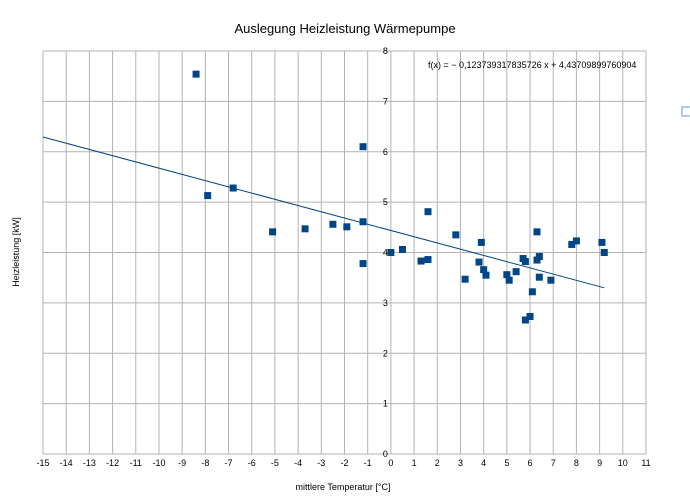 This screenshot has width=690, height=498. I want to click on x-tick-label: 5, so click(506, 463).